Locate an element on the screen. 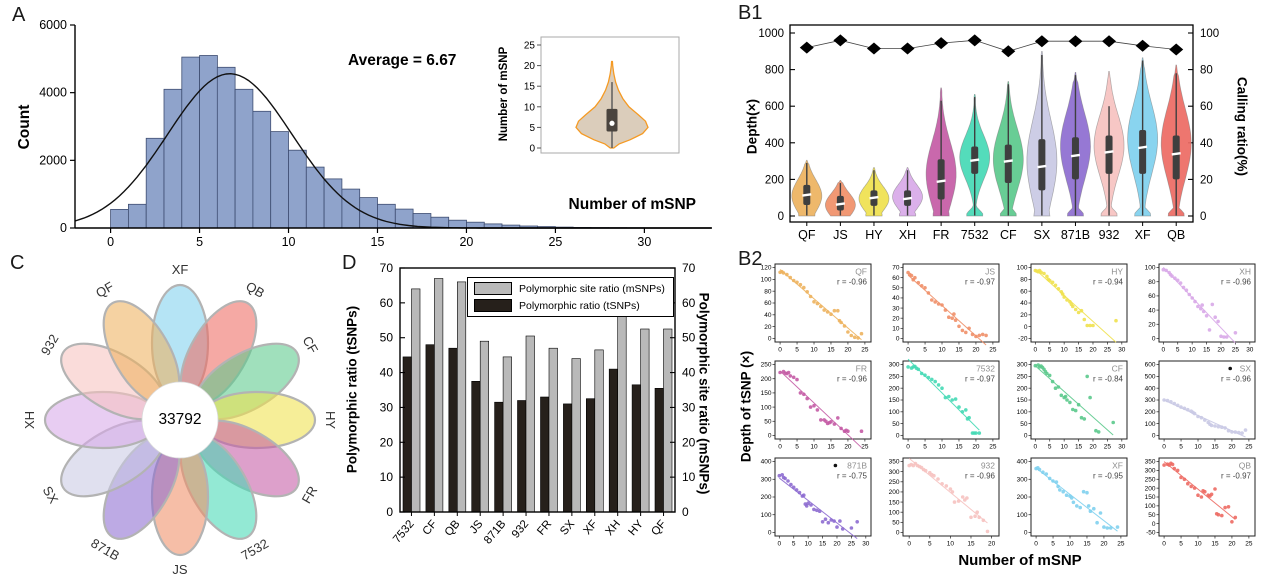  panel-d-right-axis-label: Polymorphic site ratio (mSNPs) is located at coordinates (704, 393).